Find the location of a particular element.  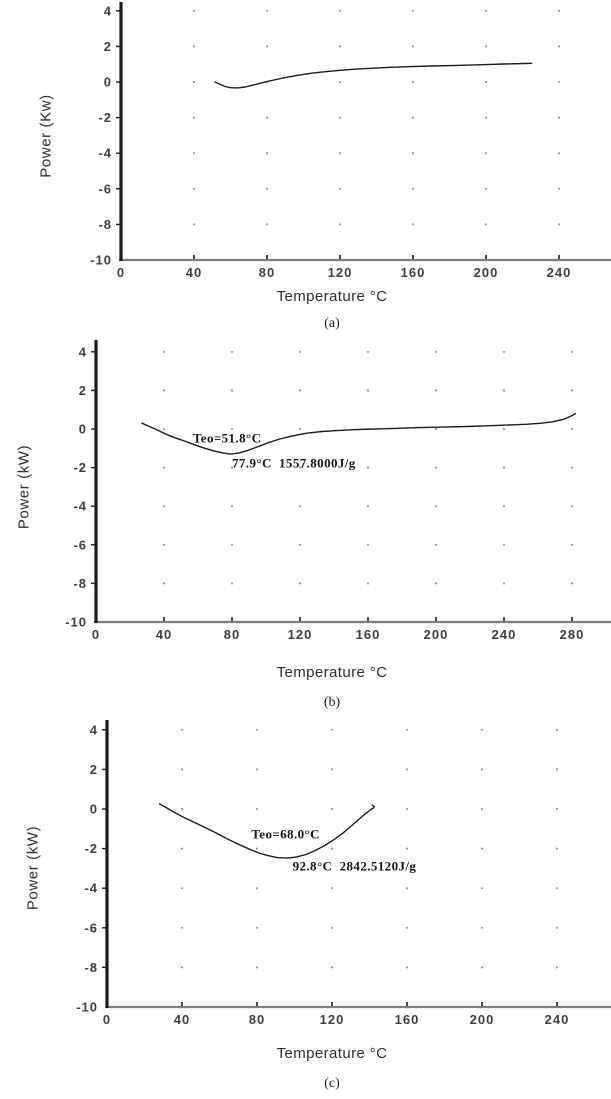

x-axis-label-c: Temperature °C is located at coordinates (332, 1053).